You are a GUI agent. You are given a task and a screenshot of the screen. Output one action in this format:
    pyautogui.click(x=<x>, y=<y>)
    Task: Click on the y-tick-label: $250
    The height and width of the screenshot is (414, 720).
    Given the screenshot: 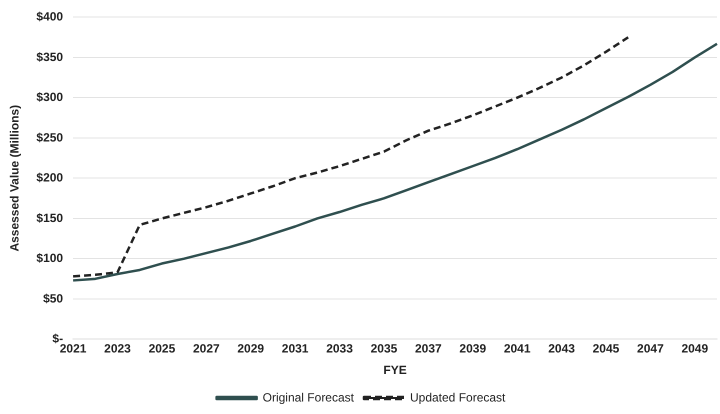 What is the action you would take?
    pyautogui.click(x=50, y=137)
    